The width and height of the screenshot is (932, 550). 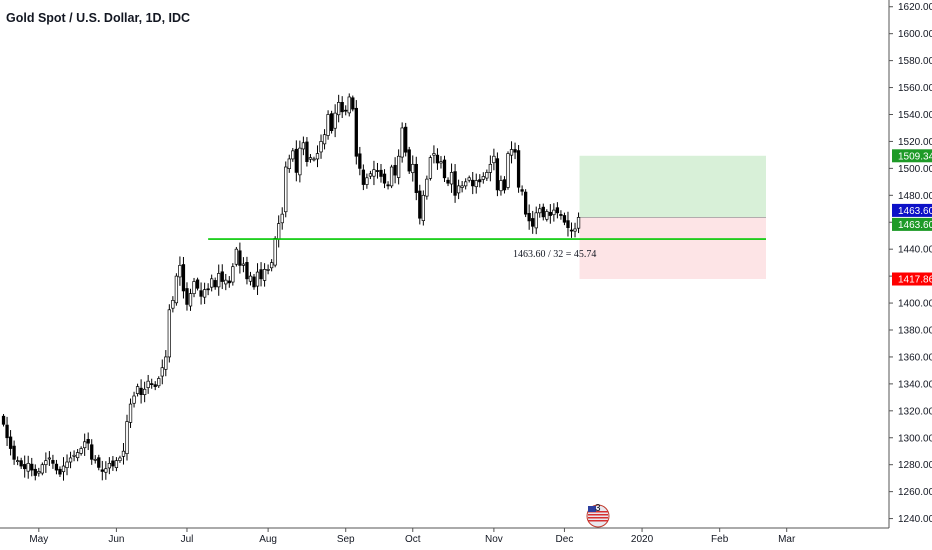 I want to click on price-tick-label: 1520.00, so click(x=915, y=142).